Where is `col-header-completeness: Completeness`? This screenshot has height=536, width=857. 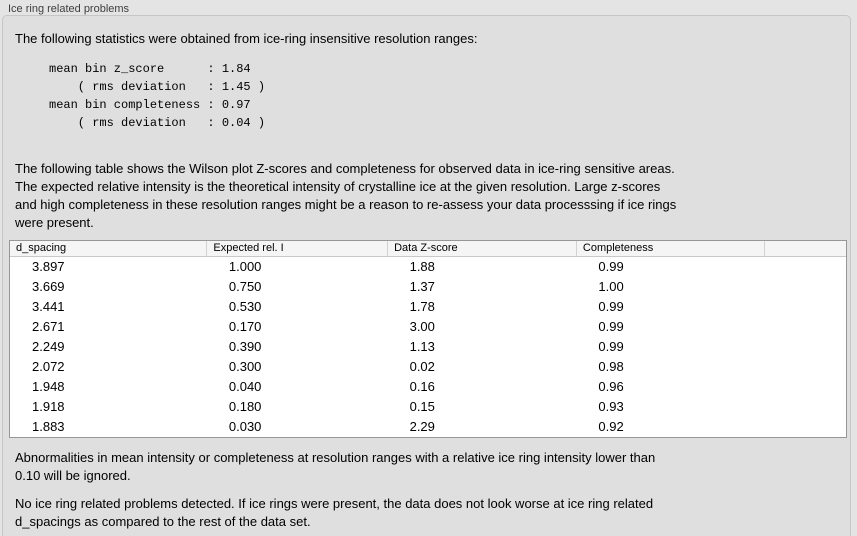
col-header-completeness: Completeness is located at coordinates (670, 249).